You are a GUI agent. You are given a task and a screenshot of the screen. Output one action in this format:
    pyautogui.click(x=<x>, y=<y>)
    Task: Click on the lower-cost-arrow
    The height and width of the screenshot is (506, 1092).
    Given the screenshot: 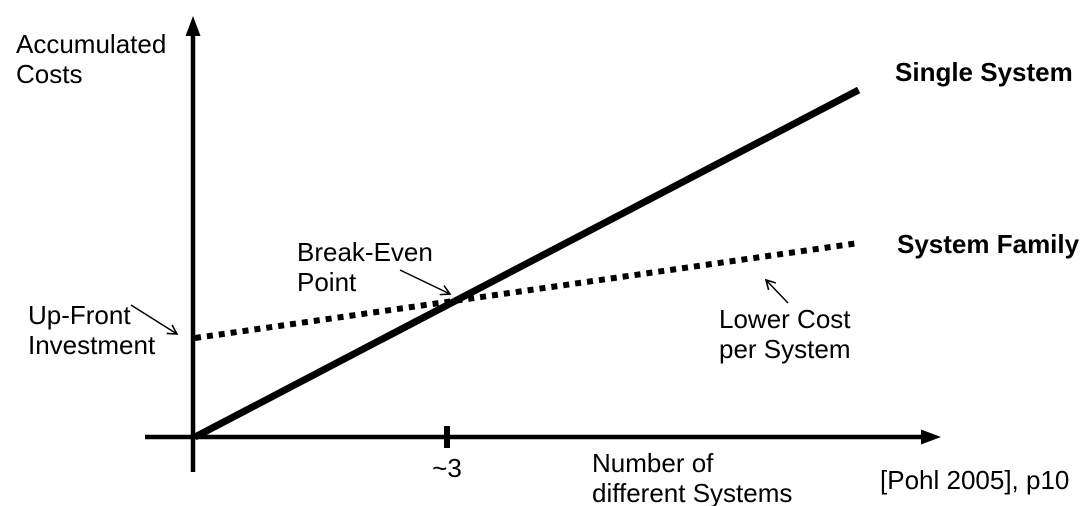 What is the action you would take?
    pyautogui.click(x=776, y=291)
    